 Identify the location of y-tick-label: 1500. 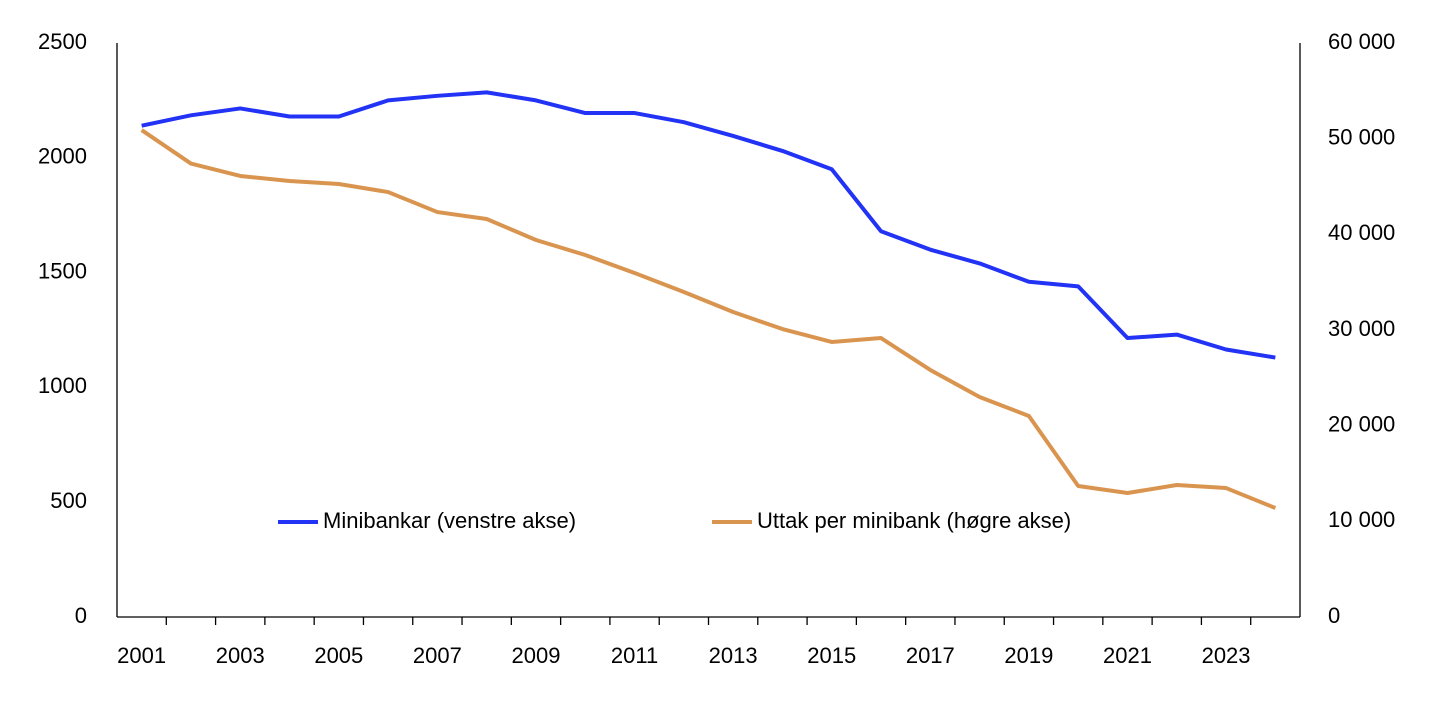
(62, 270).